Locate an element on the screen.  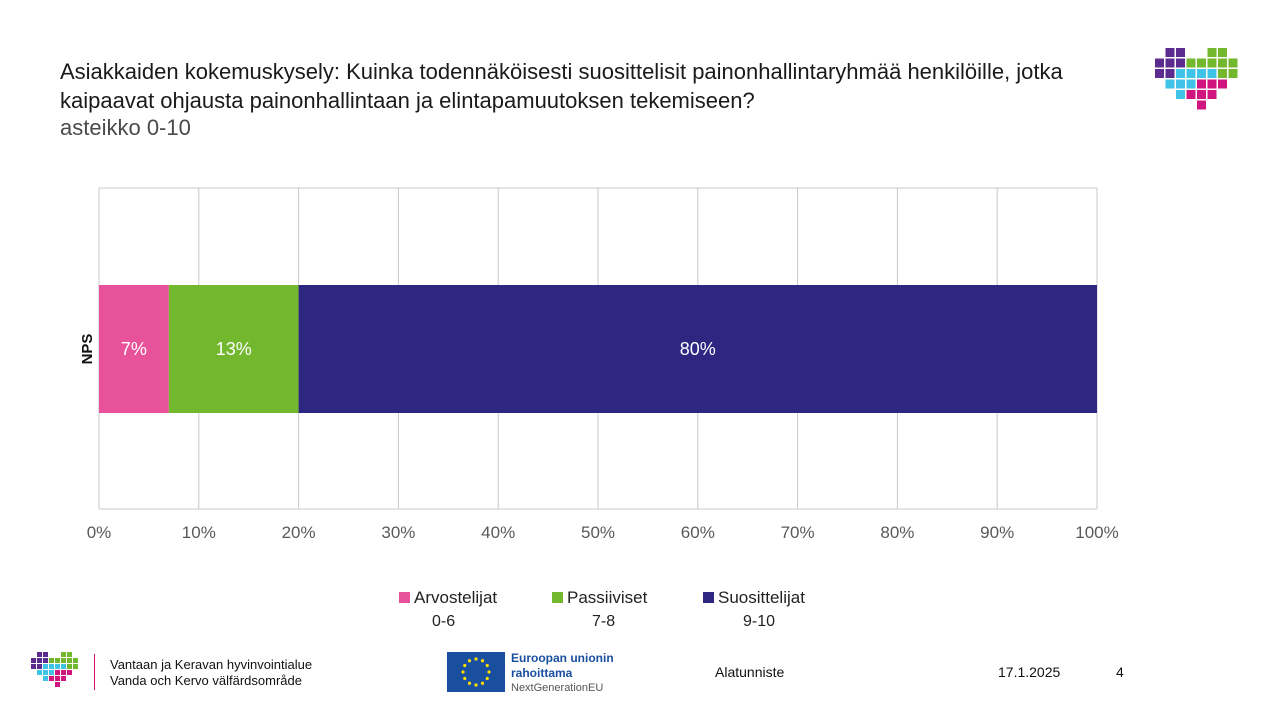
footer-logo is located at coordinates (54, 669).